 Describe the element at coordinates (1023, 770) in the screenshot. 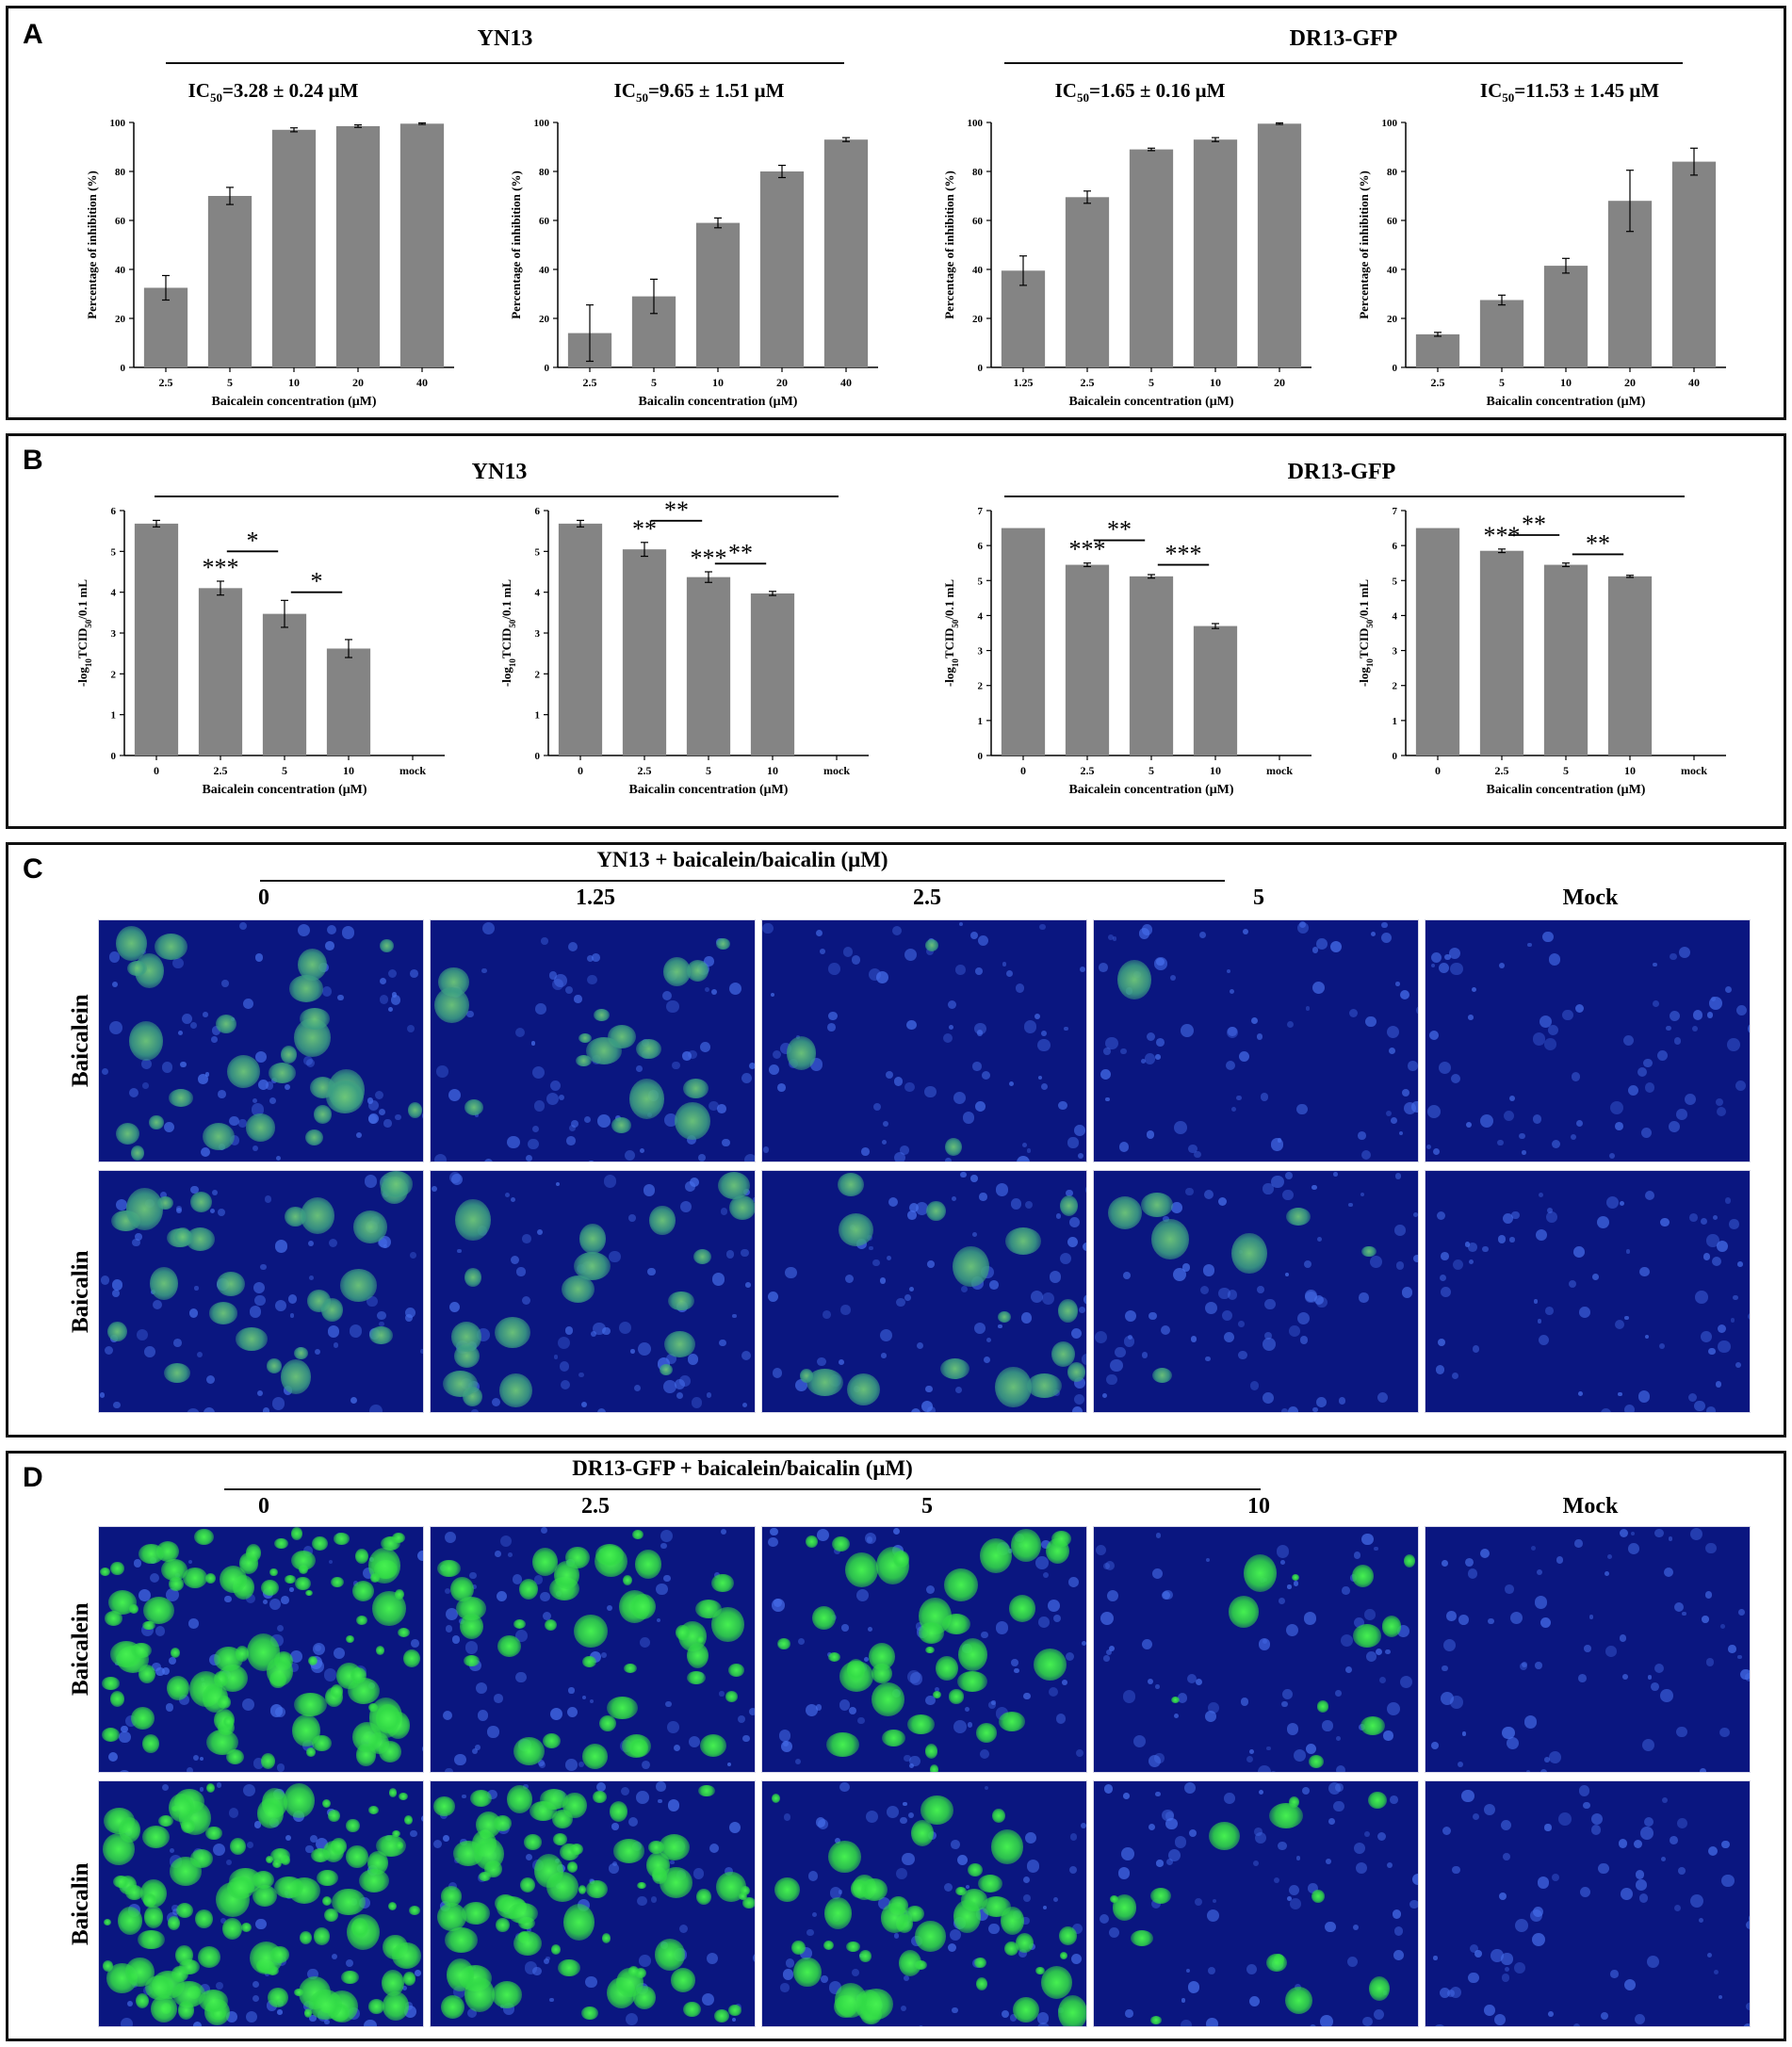

I see `x-tick-label: 0` at that location.